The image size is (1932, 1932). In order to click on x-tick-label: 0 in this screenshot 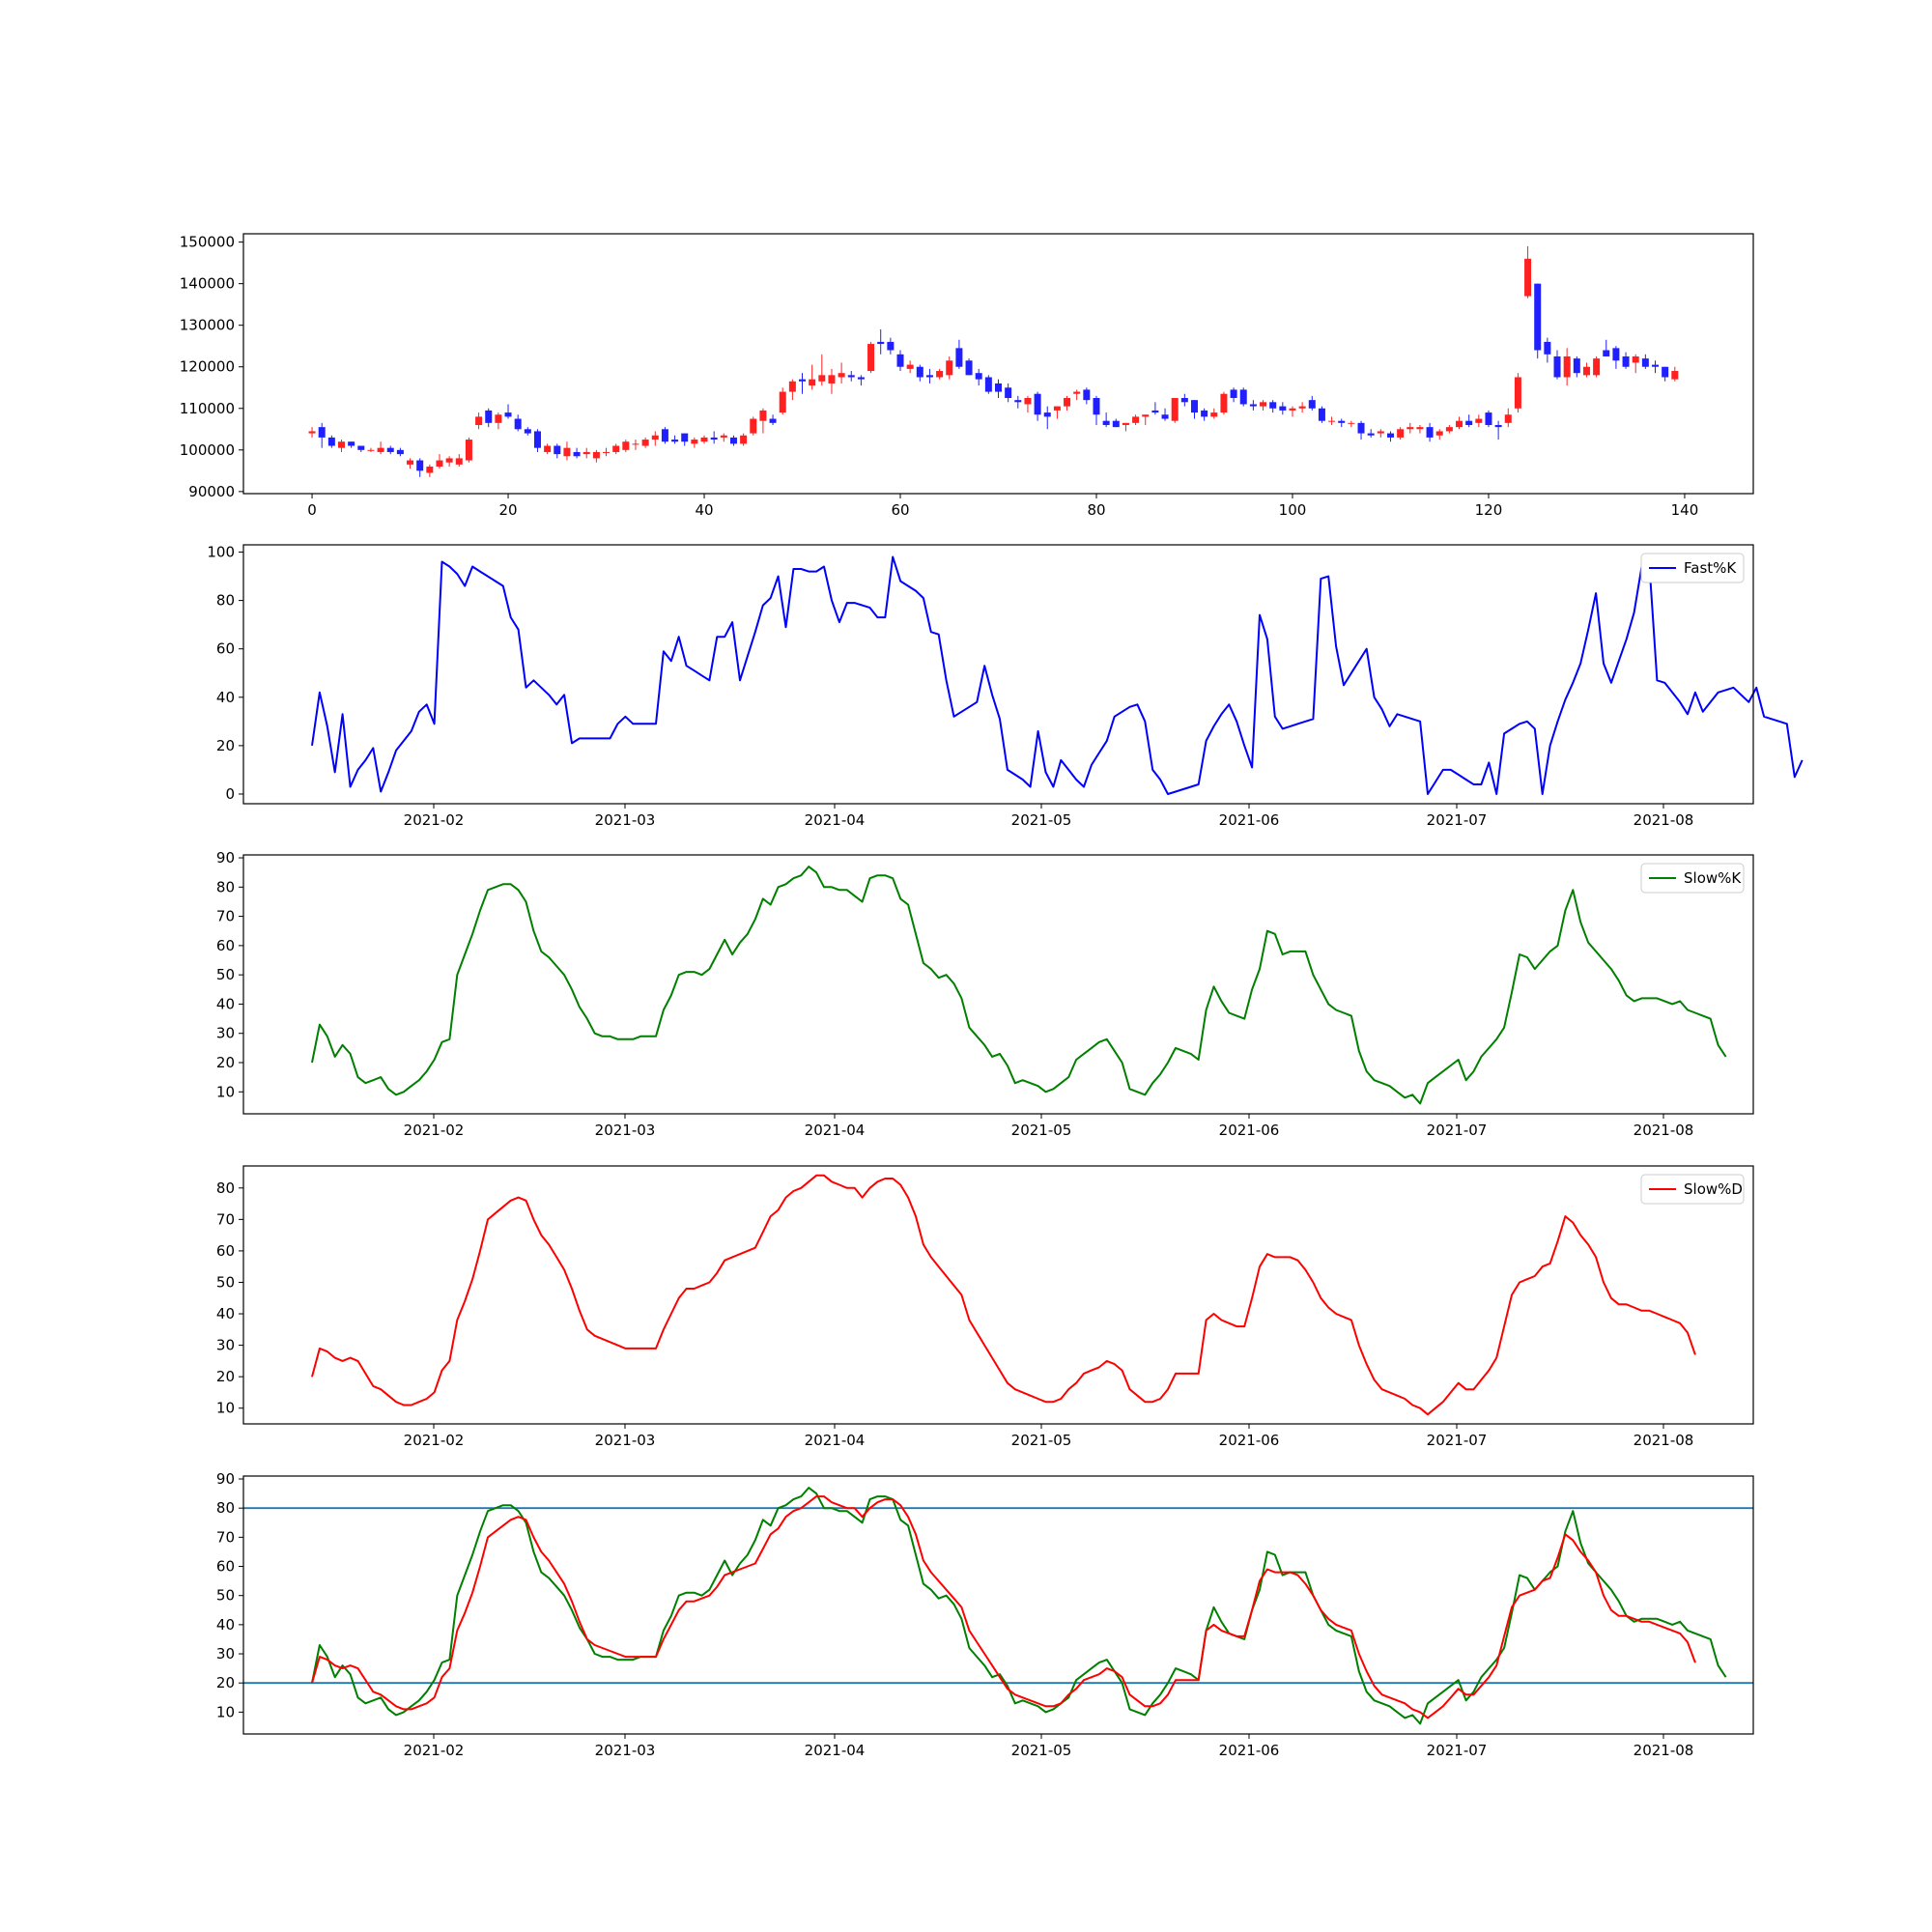, I will do `click(312, 510)`.